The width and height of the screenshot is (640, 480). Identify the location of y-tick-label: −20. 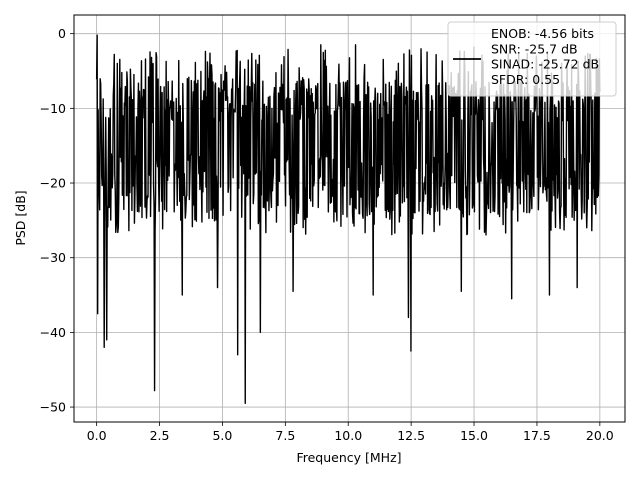
(53, 183).